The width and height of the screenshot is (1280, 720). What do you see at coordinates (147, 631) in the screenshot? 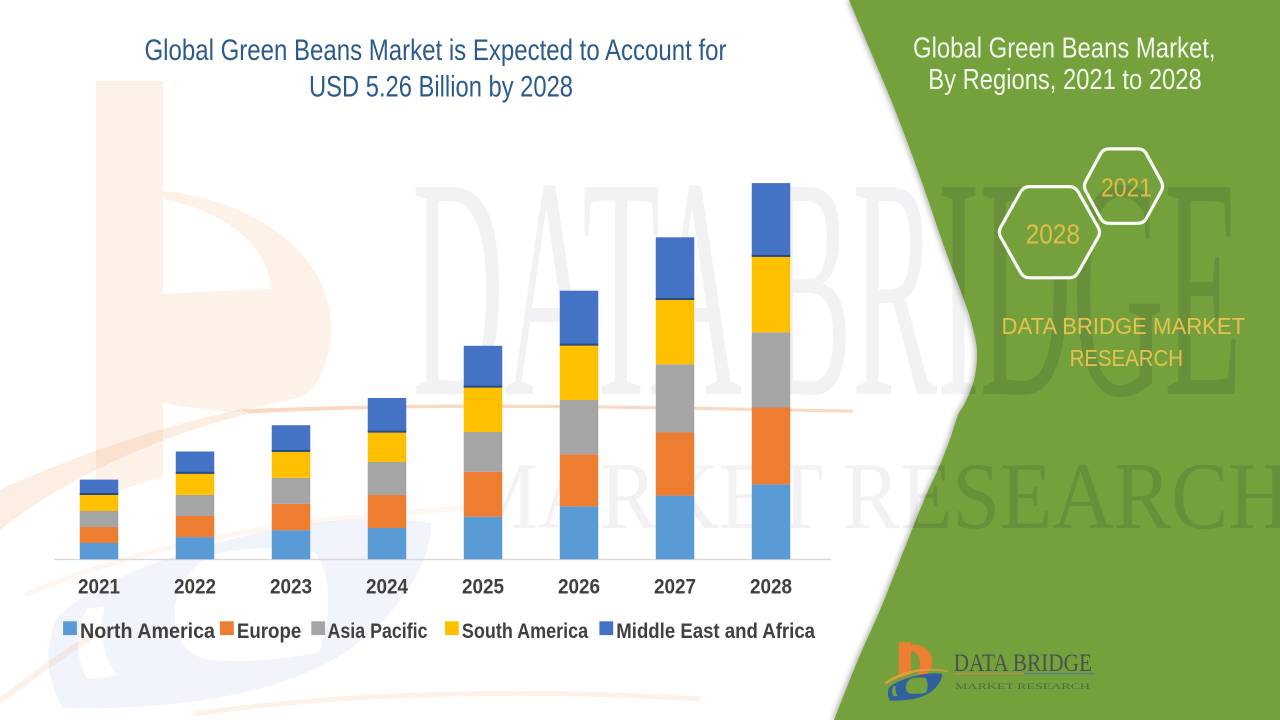
I see `svg-text: North America` at bounding box center [147, 631].